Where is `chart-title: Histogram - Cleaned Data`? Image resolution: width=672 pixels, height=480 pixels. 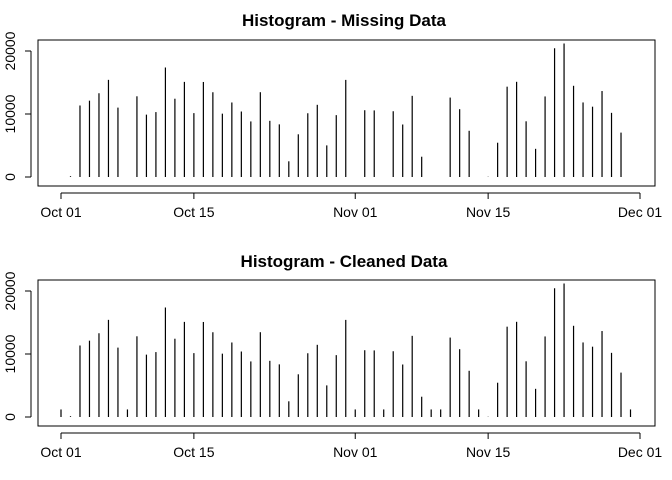 chart-title: Histogram - Cleaned Data is located at coordinates (344, 261).